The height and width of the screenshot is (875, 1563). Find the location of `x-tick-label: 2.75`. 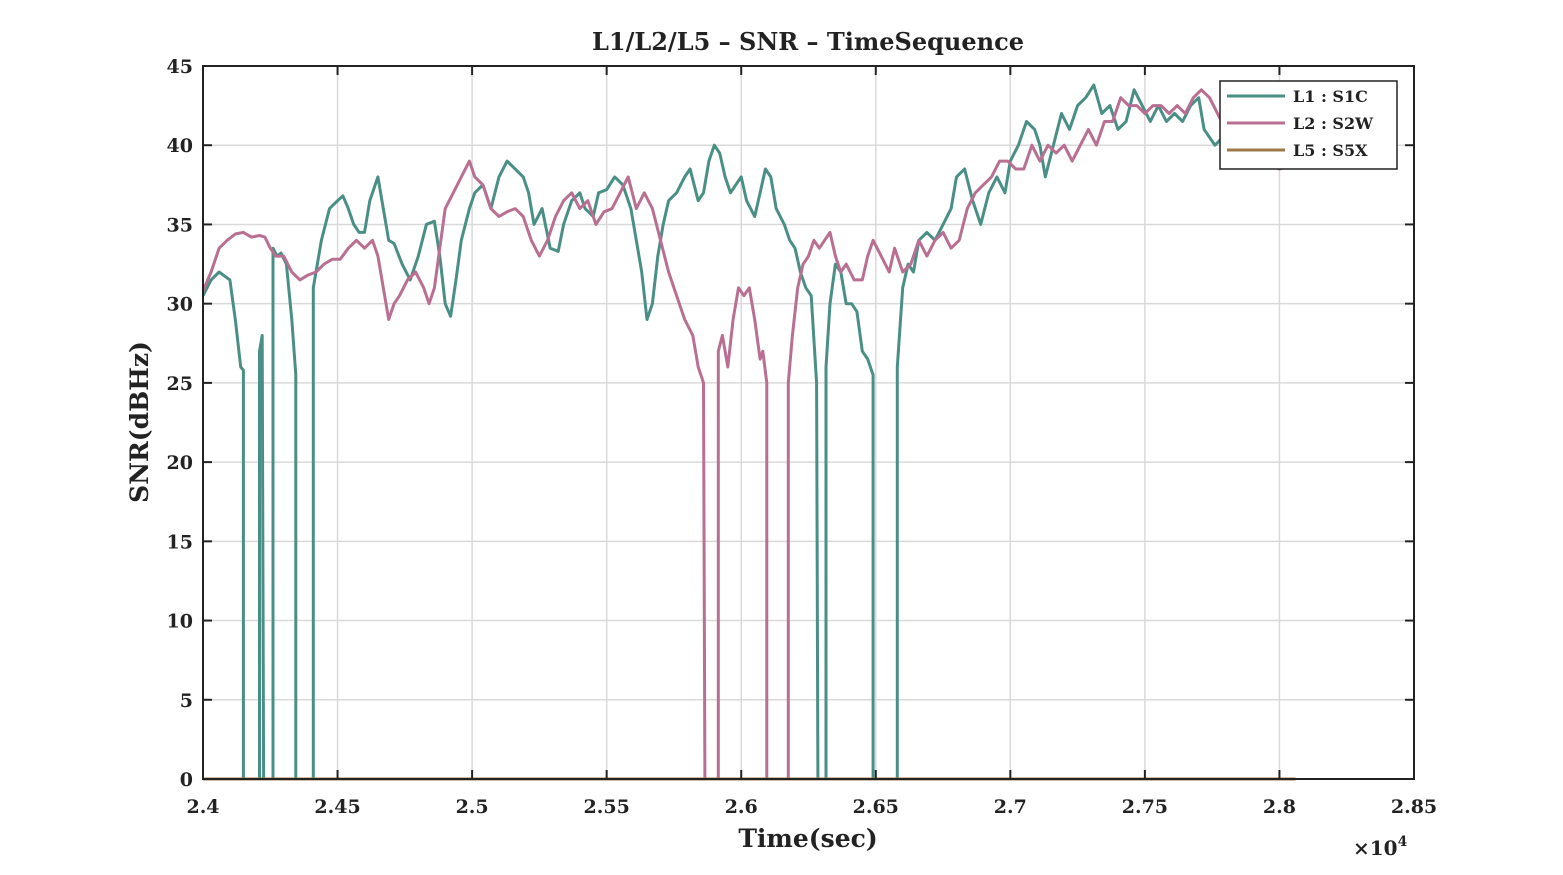

x-tick-label: 2.75 is located at coordinates (1145, 807).